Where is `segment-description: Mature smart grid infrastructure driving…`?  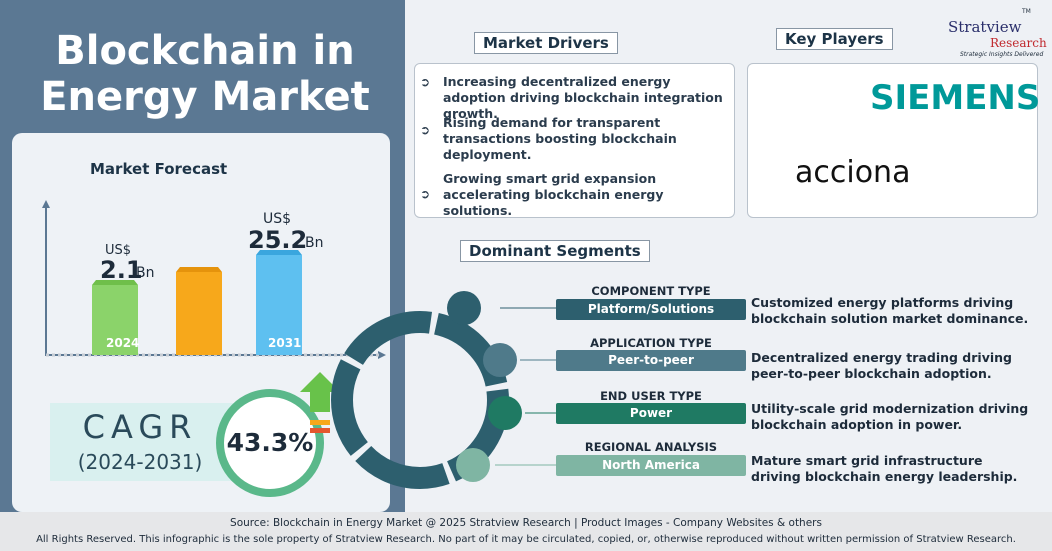
segment-description: Mature smart grid infrastructure driving… is located at coordinates (884, 468).